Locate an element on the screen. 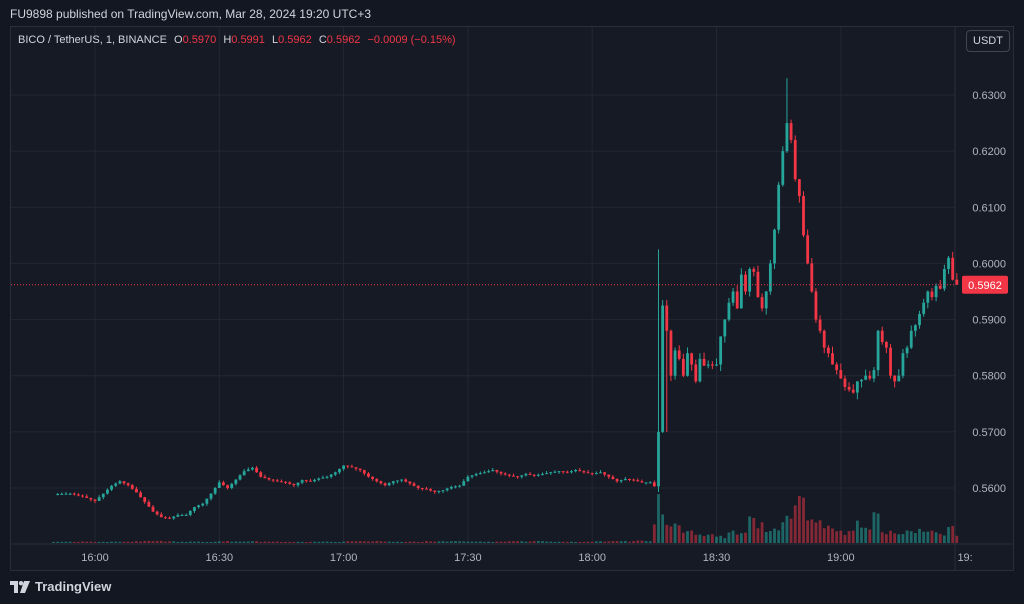  currency-button: USDT is located at coordinates (988, 41).